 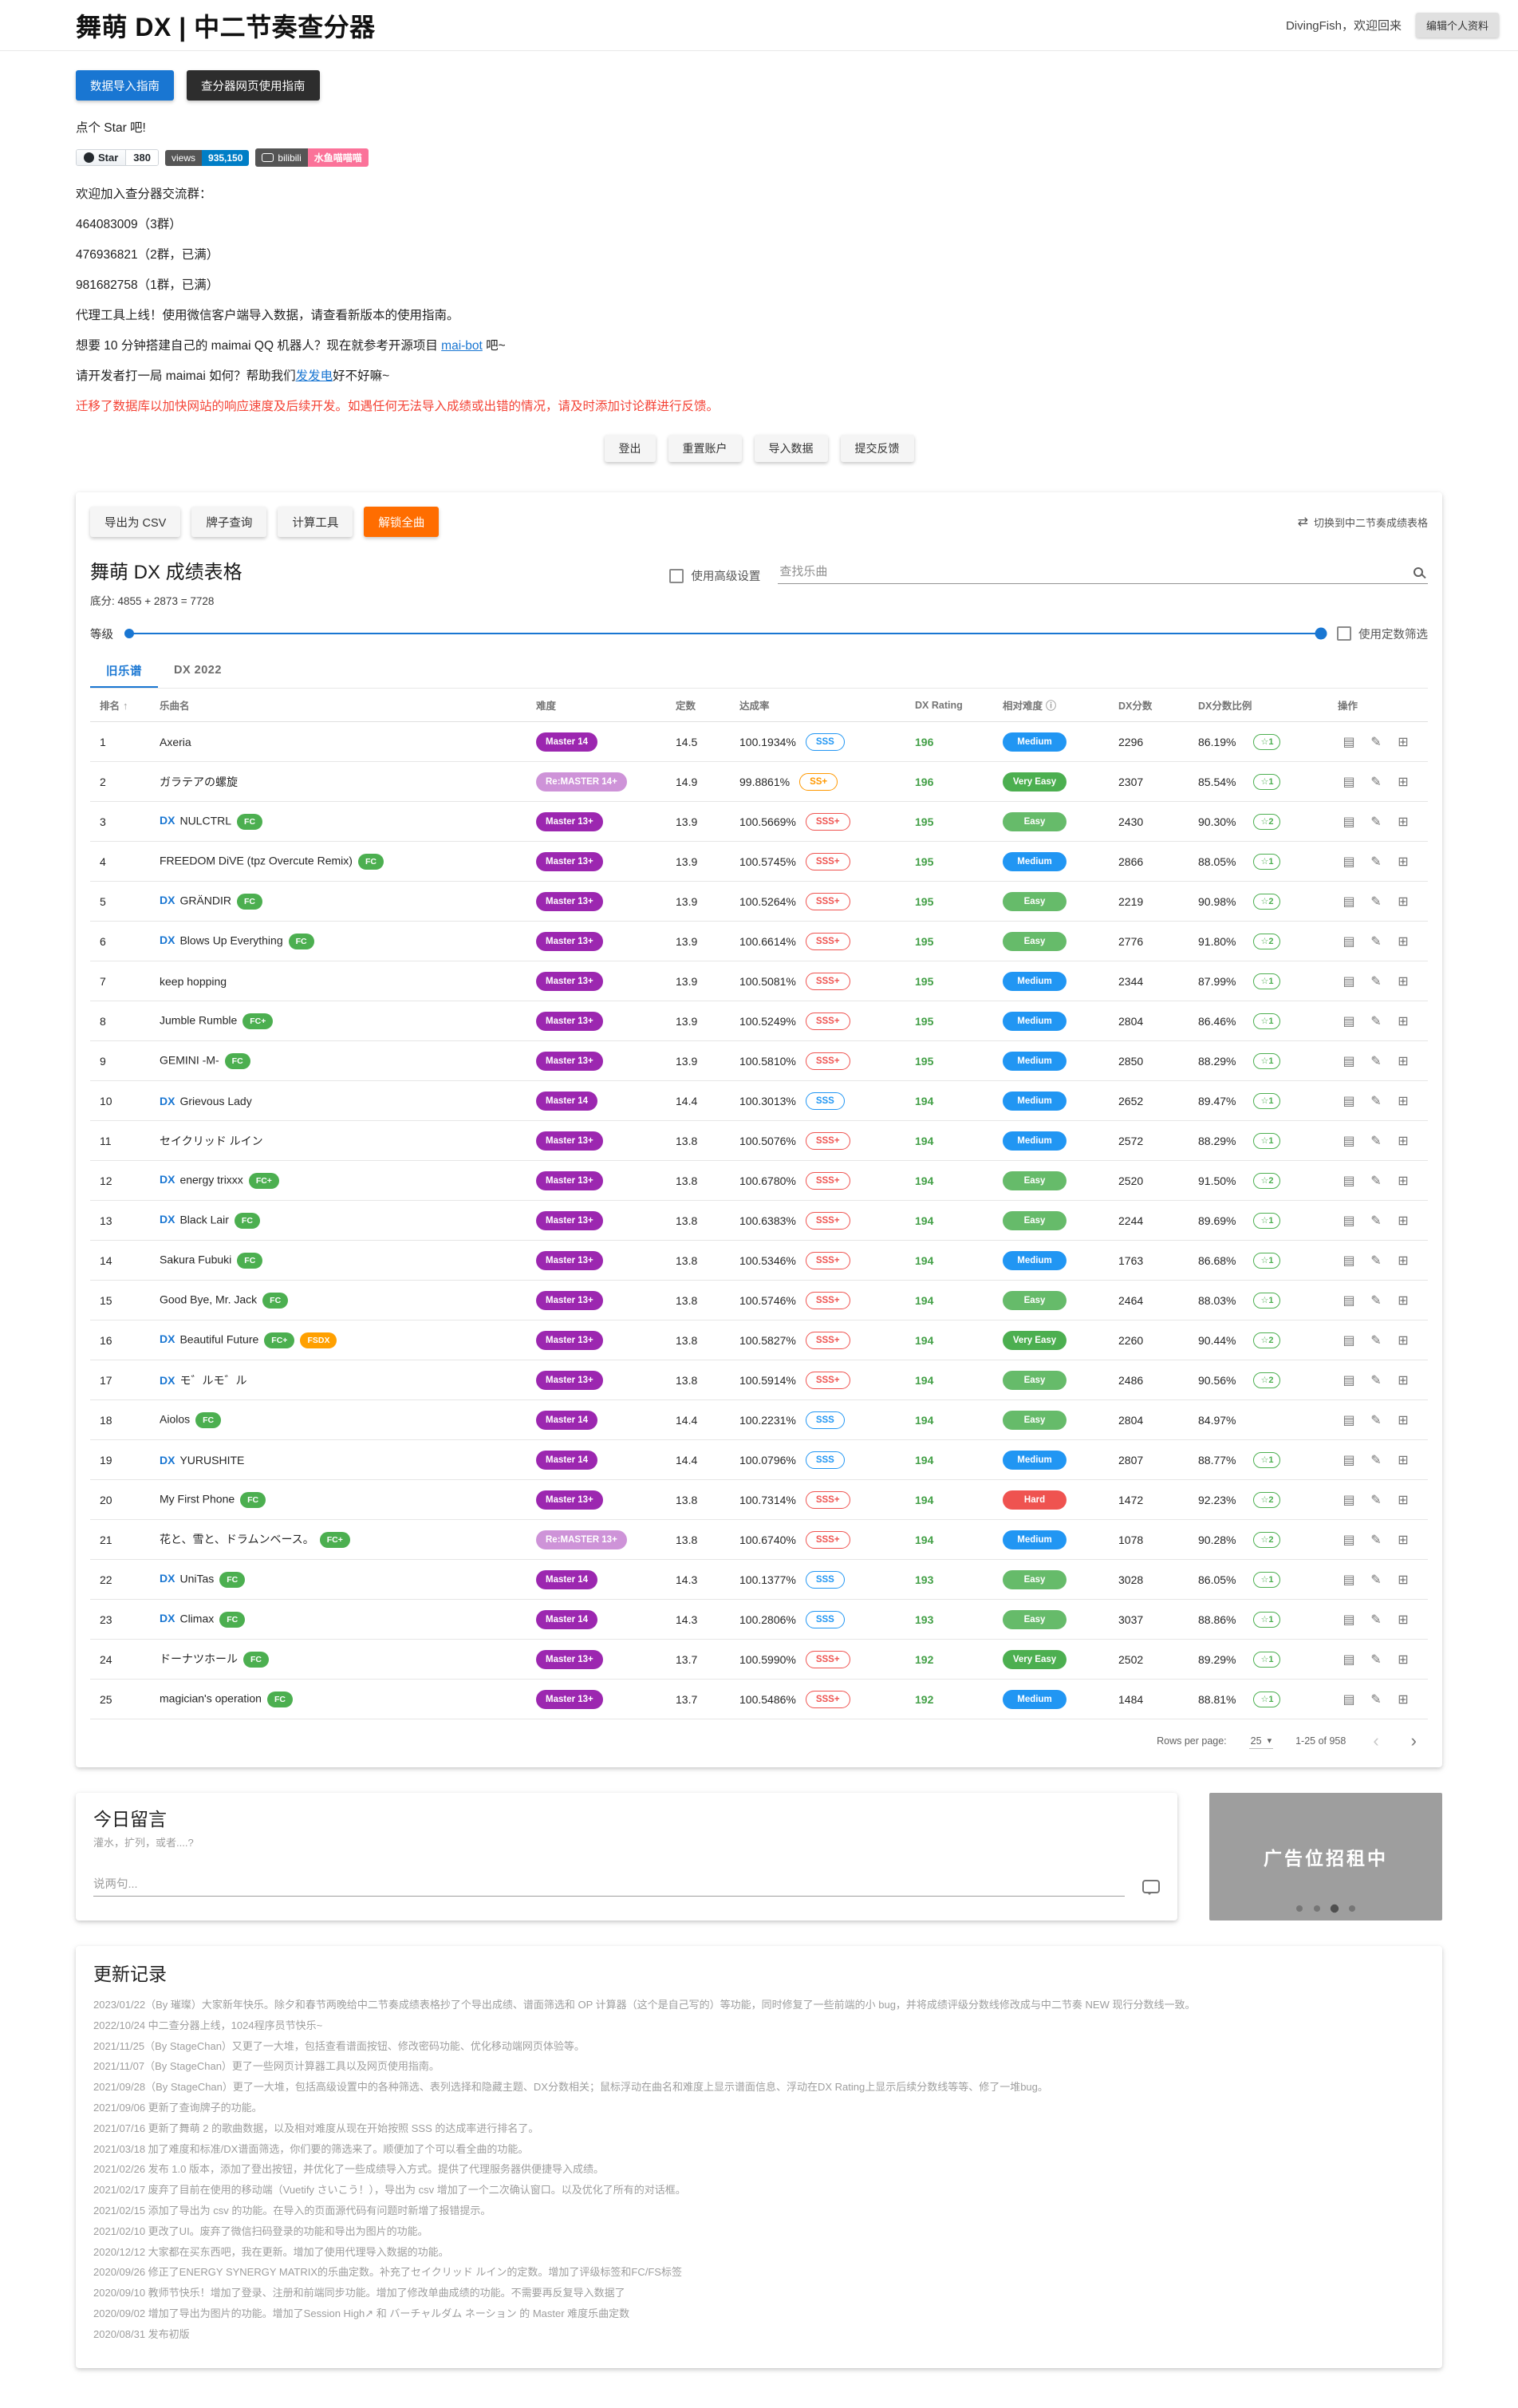 I want to click on song-search-input, so click(x=1092, y=571).